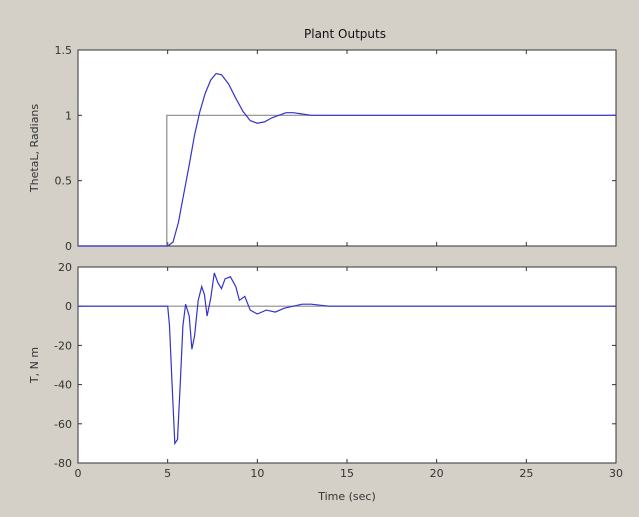 This screenshot has width=639, height=517. What do you see at coordinates (167, 473) in the screenshot?
I see `bottom-xtick-label: 5` at bounding box center [167, 473].